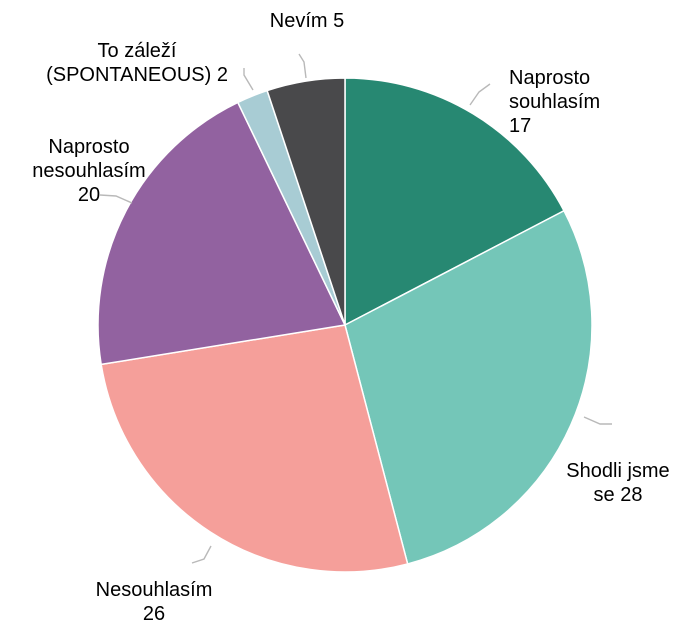  What do you see at coordinates (154, 590) in the screenshot?
I see `slice-label-line: Nesouhlasím` at bounding box center [154, 590].